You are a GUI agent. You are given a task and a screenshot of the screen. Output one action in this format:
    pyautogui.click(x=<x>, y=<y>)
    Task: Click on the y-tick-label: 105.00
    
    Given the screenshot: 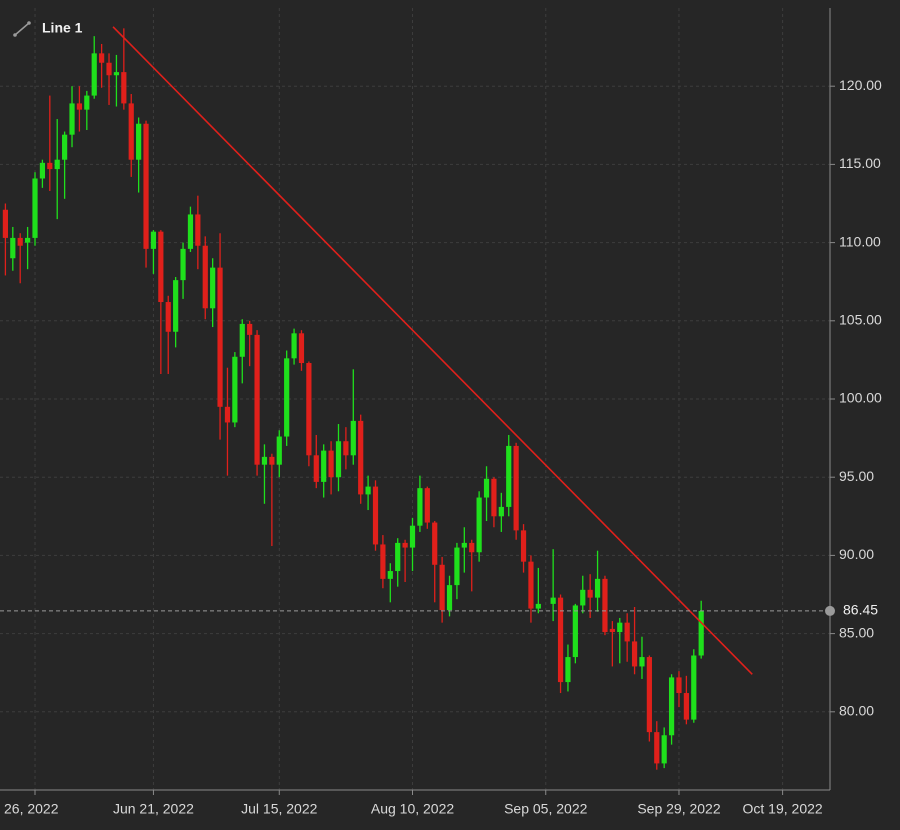 What is the action you would take?
    pyautogui.click(x=860, y=320)
    